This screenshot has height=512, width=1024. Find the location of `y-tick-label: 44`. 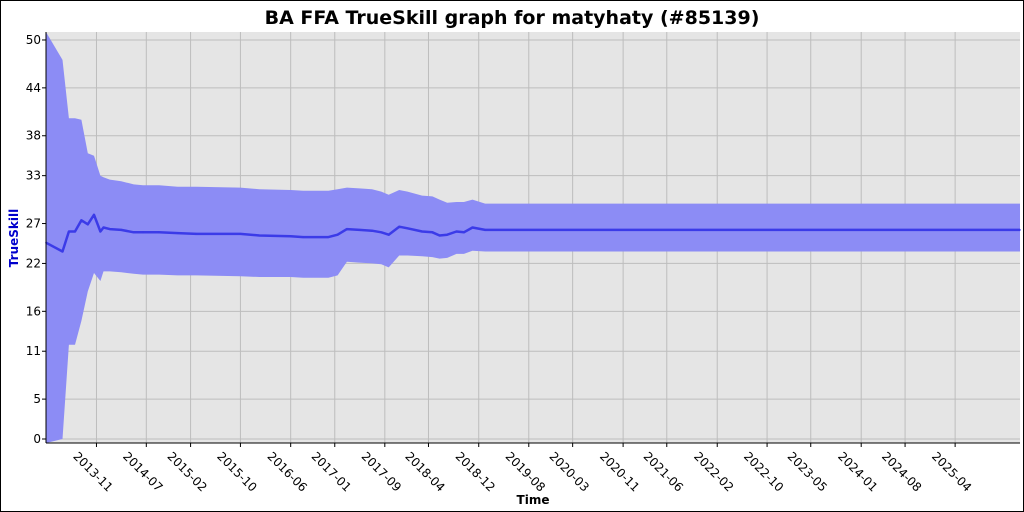

y-tick-label: 44 is located at coordinates (33, 88).